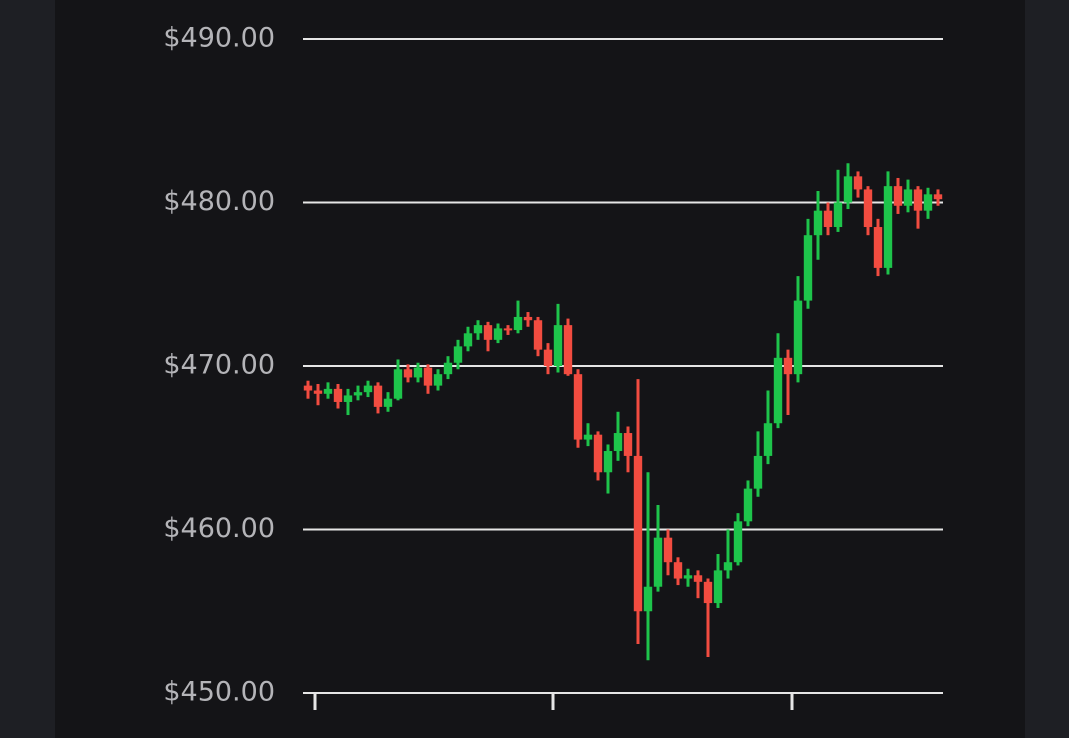  What do you see at coordinates (219, 38) in the screenshot?
I see `y-tick-label: $490.00` at bounding box center [219, 38].